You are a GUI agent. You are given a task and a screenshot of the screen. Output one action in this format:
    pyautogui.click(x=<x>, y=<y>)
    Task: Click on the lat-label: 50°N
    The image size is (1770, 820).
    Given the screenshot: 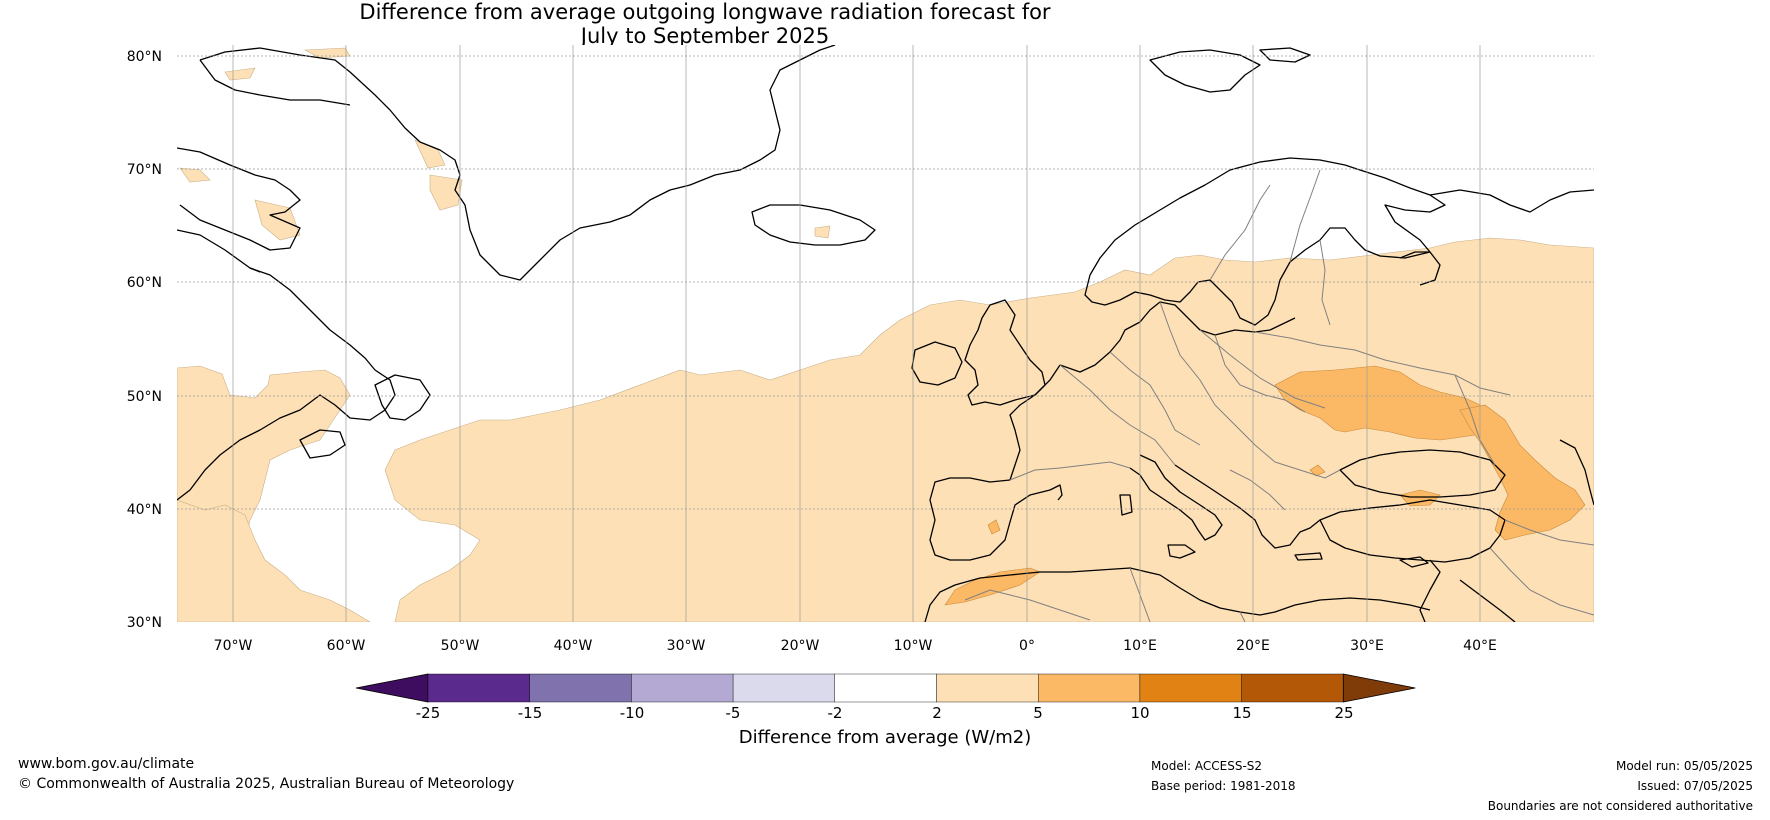 What is the action you would take?
    pyautogui.click(x=144, y=397)
    